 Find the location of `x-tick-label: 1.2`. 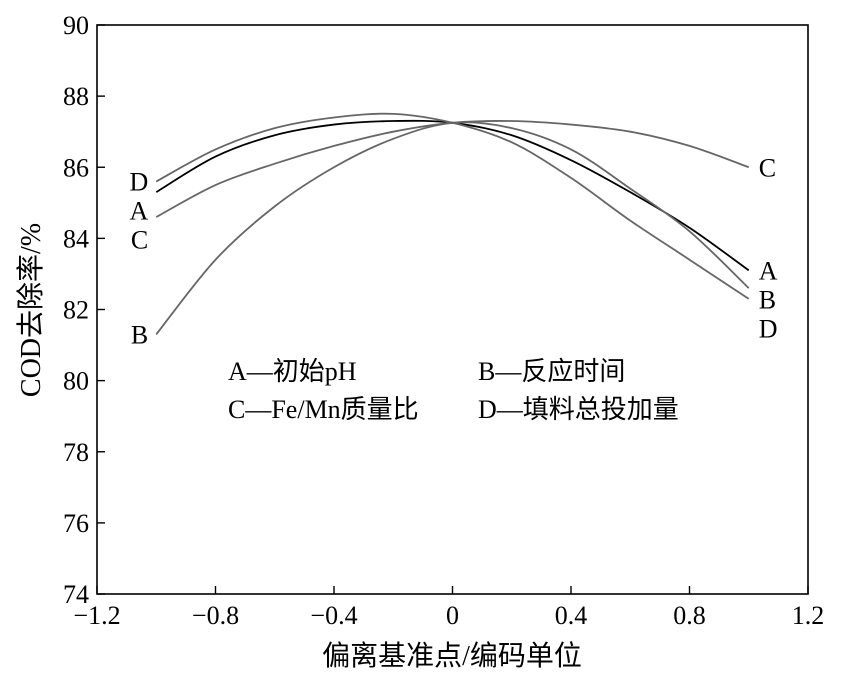

x-tick-label: 1.2 is located at coordinates (808, 615).